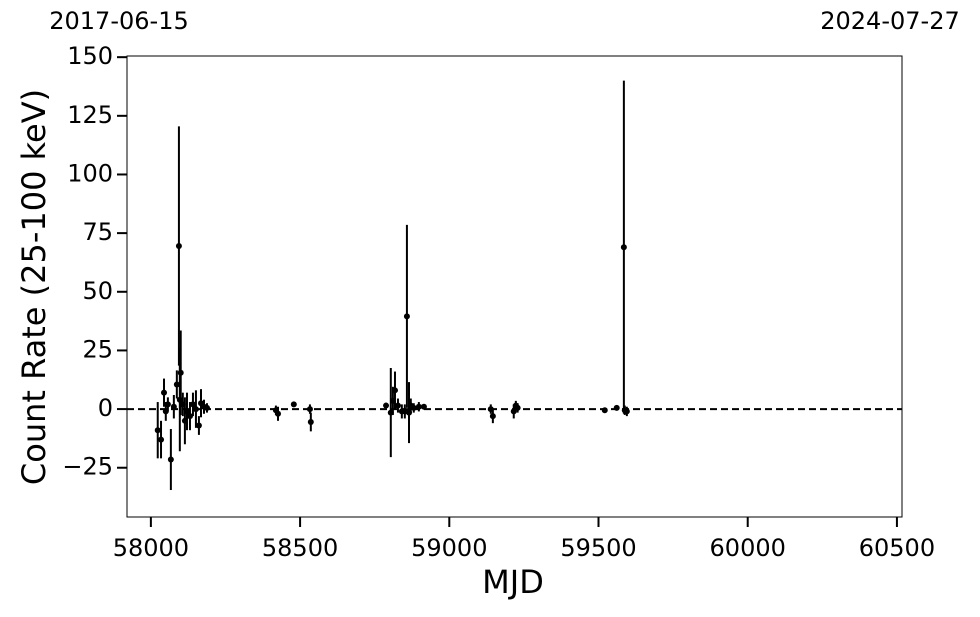 The width and height of the screenshot is (980, 617). I want to click on y-axis-label: Count Rate (25-100 keV), so click(34, 287).